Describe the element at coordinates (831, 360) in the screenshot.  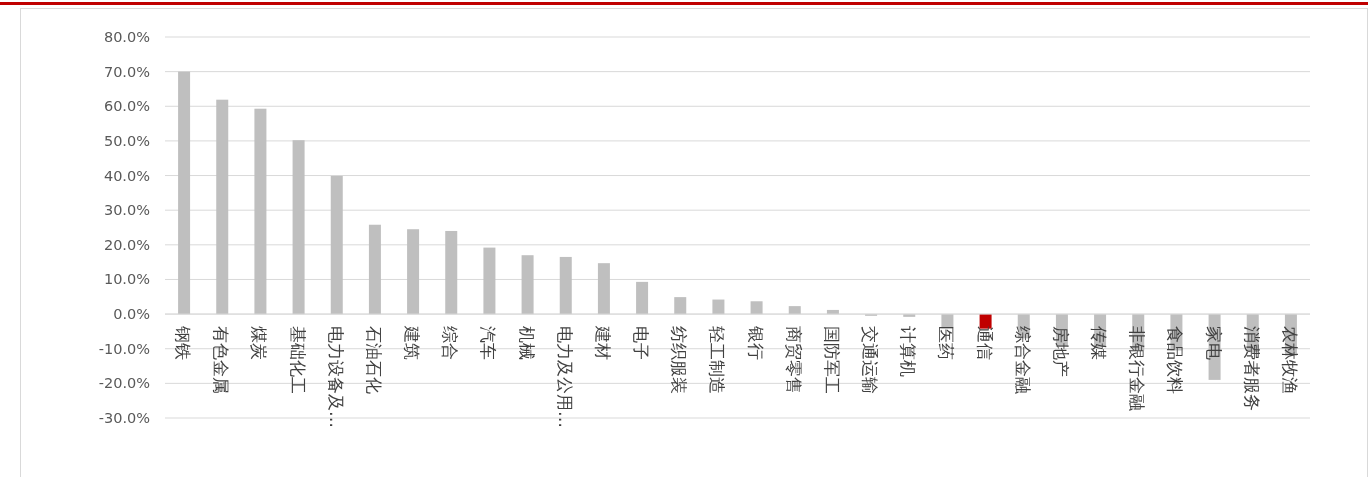
I see `x-tick-label: 国防军工` at that location.